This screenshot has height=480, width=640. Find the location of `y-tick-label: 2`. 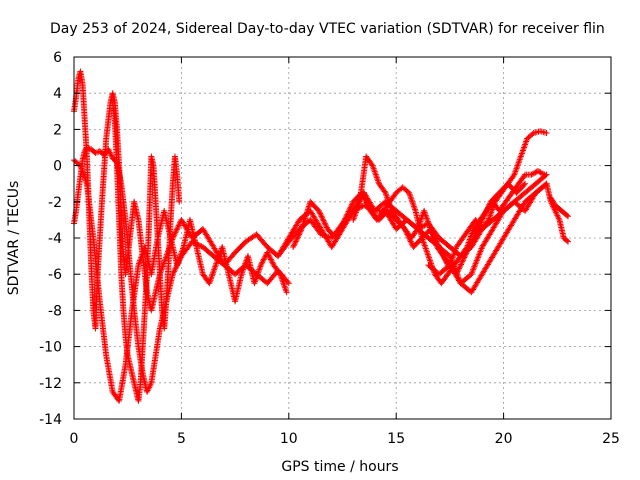

y-tick-label: 2 is located at coordinates (57, 130).